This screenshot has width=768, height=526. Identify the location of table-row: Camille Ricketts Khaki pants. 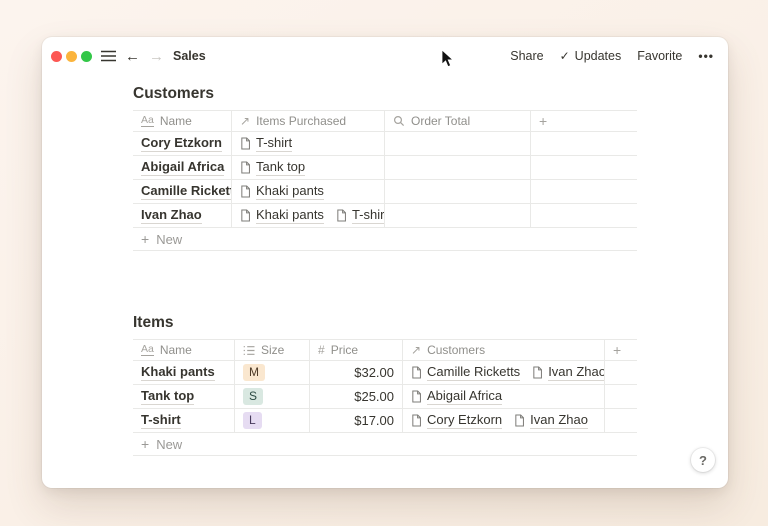
(385, 192).